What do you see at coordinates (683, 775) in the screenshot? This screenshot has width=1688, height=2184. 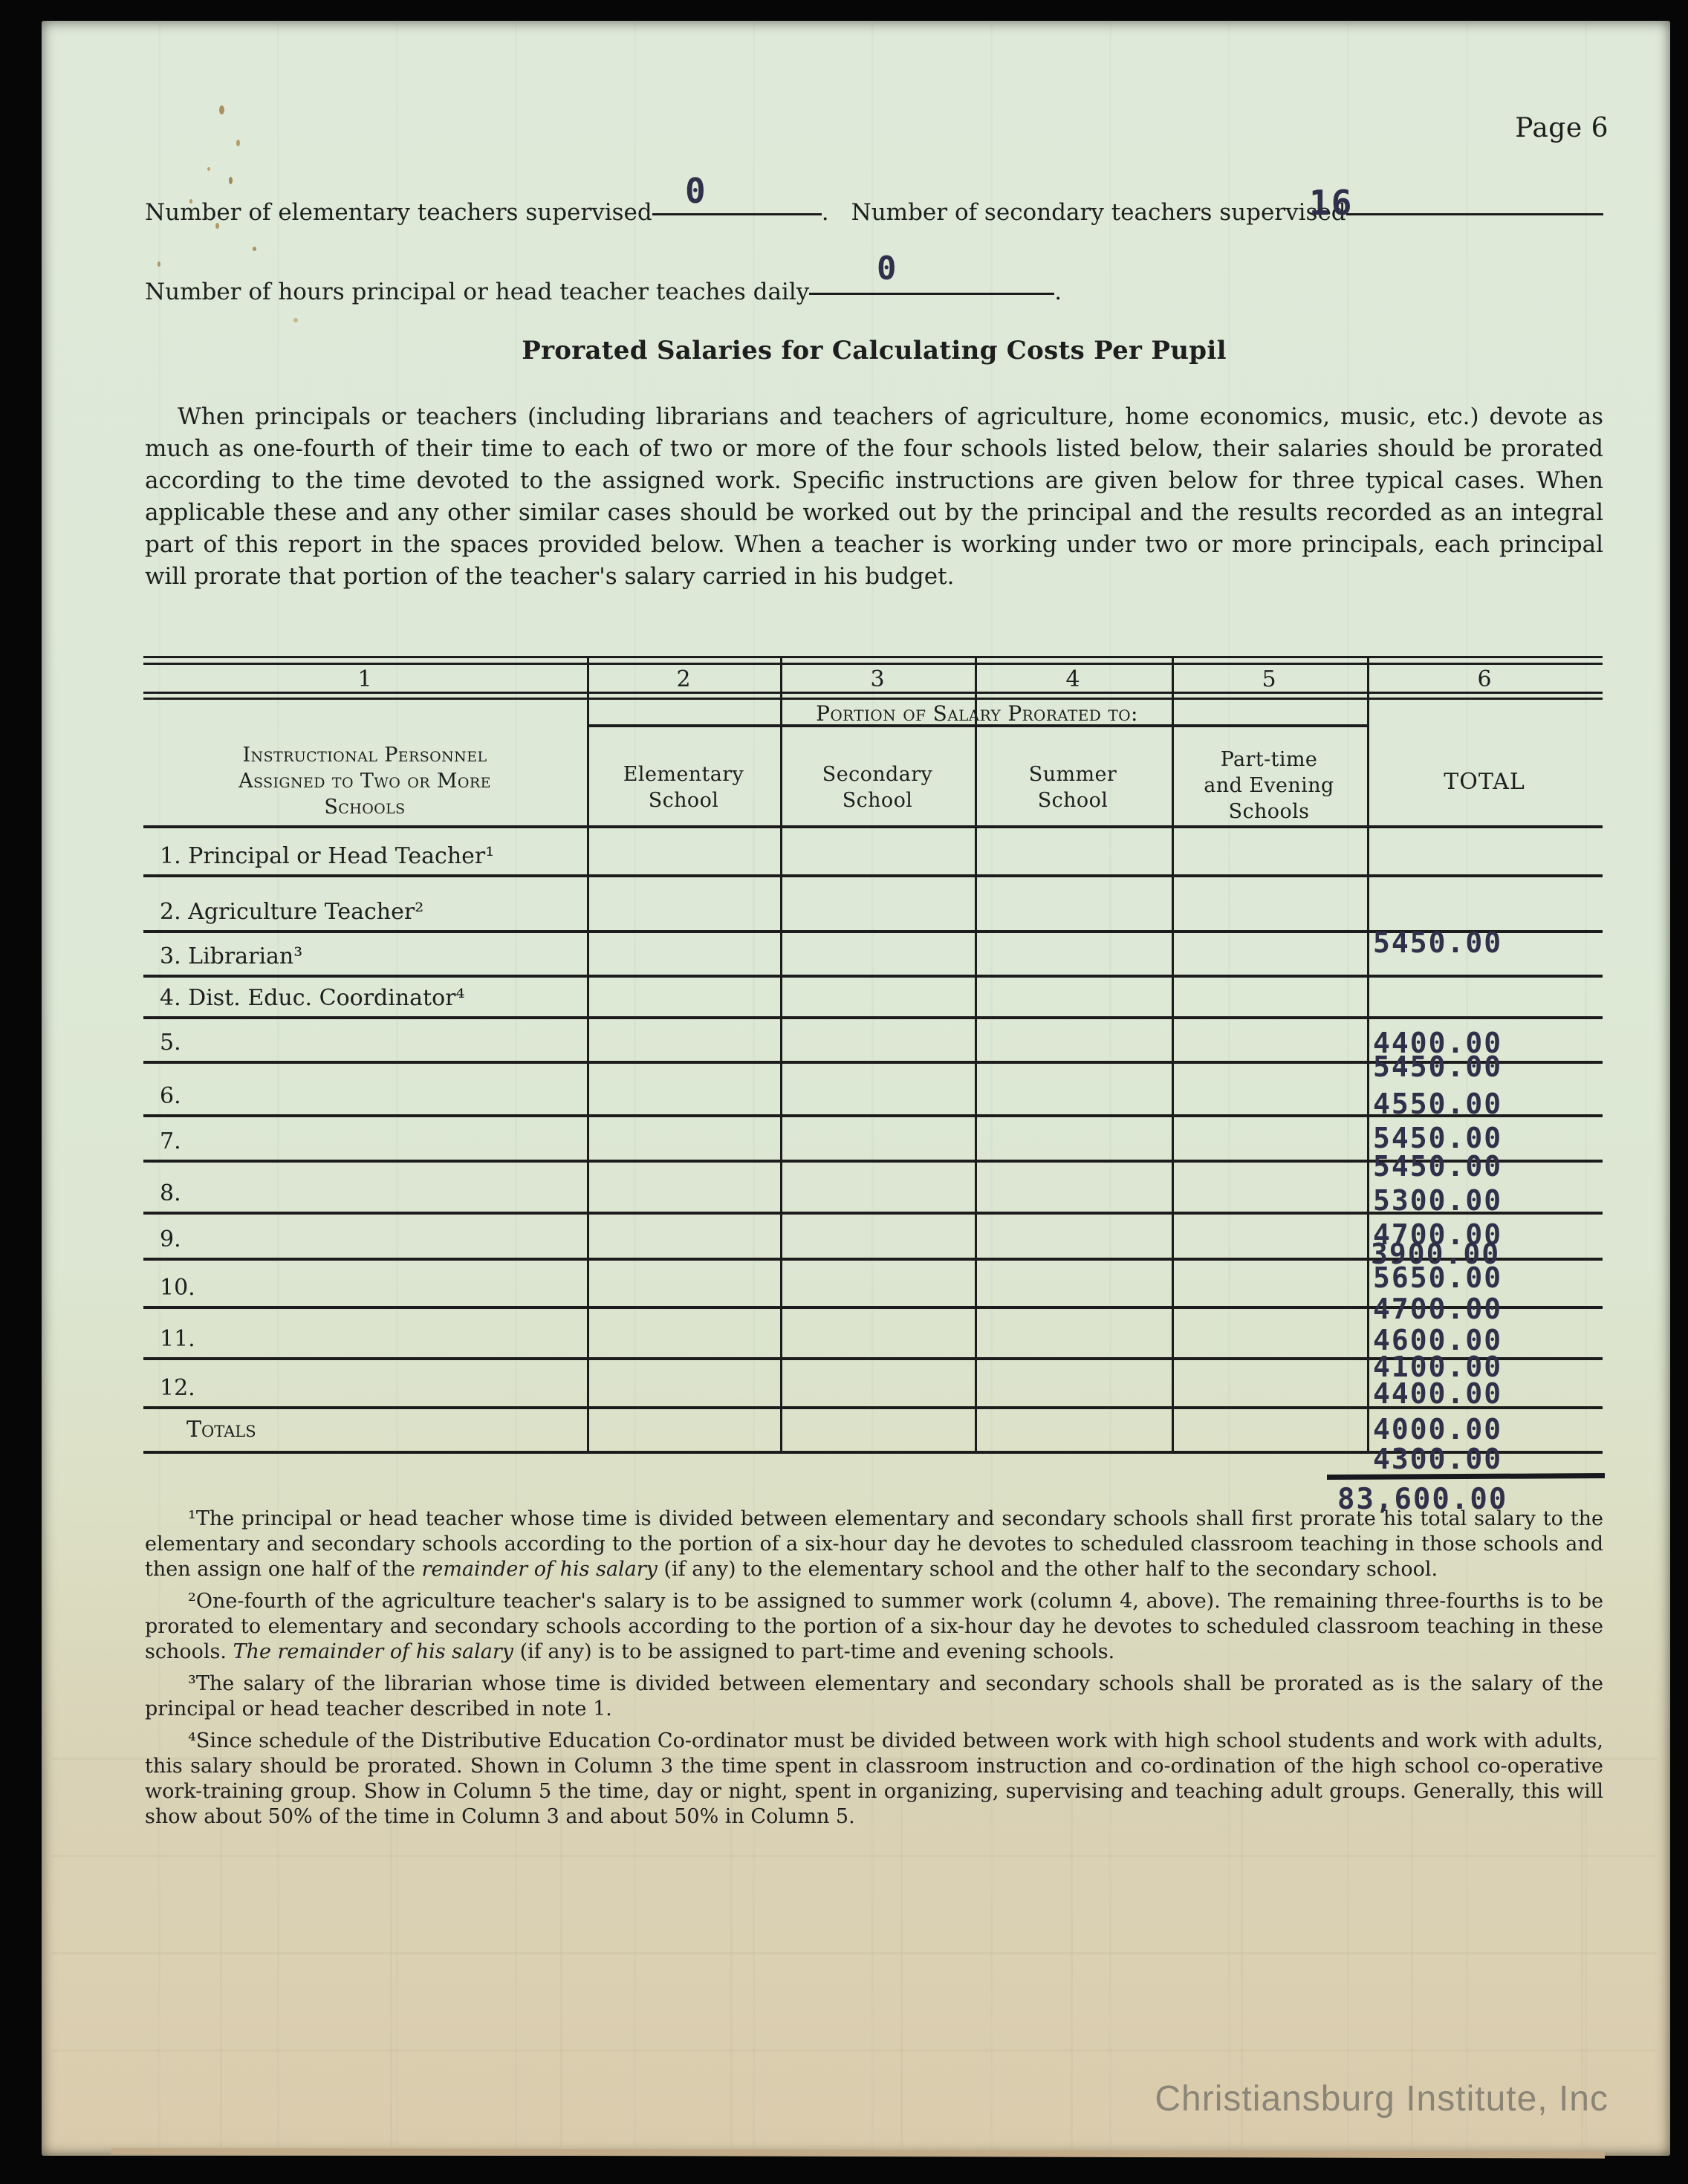 I see `col2-header-line: Elementary` at bounding box center [683, 775].